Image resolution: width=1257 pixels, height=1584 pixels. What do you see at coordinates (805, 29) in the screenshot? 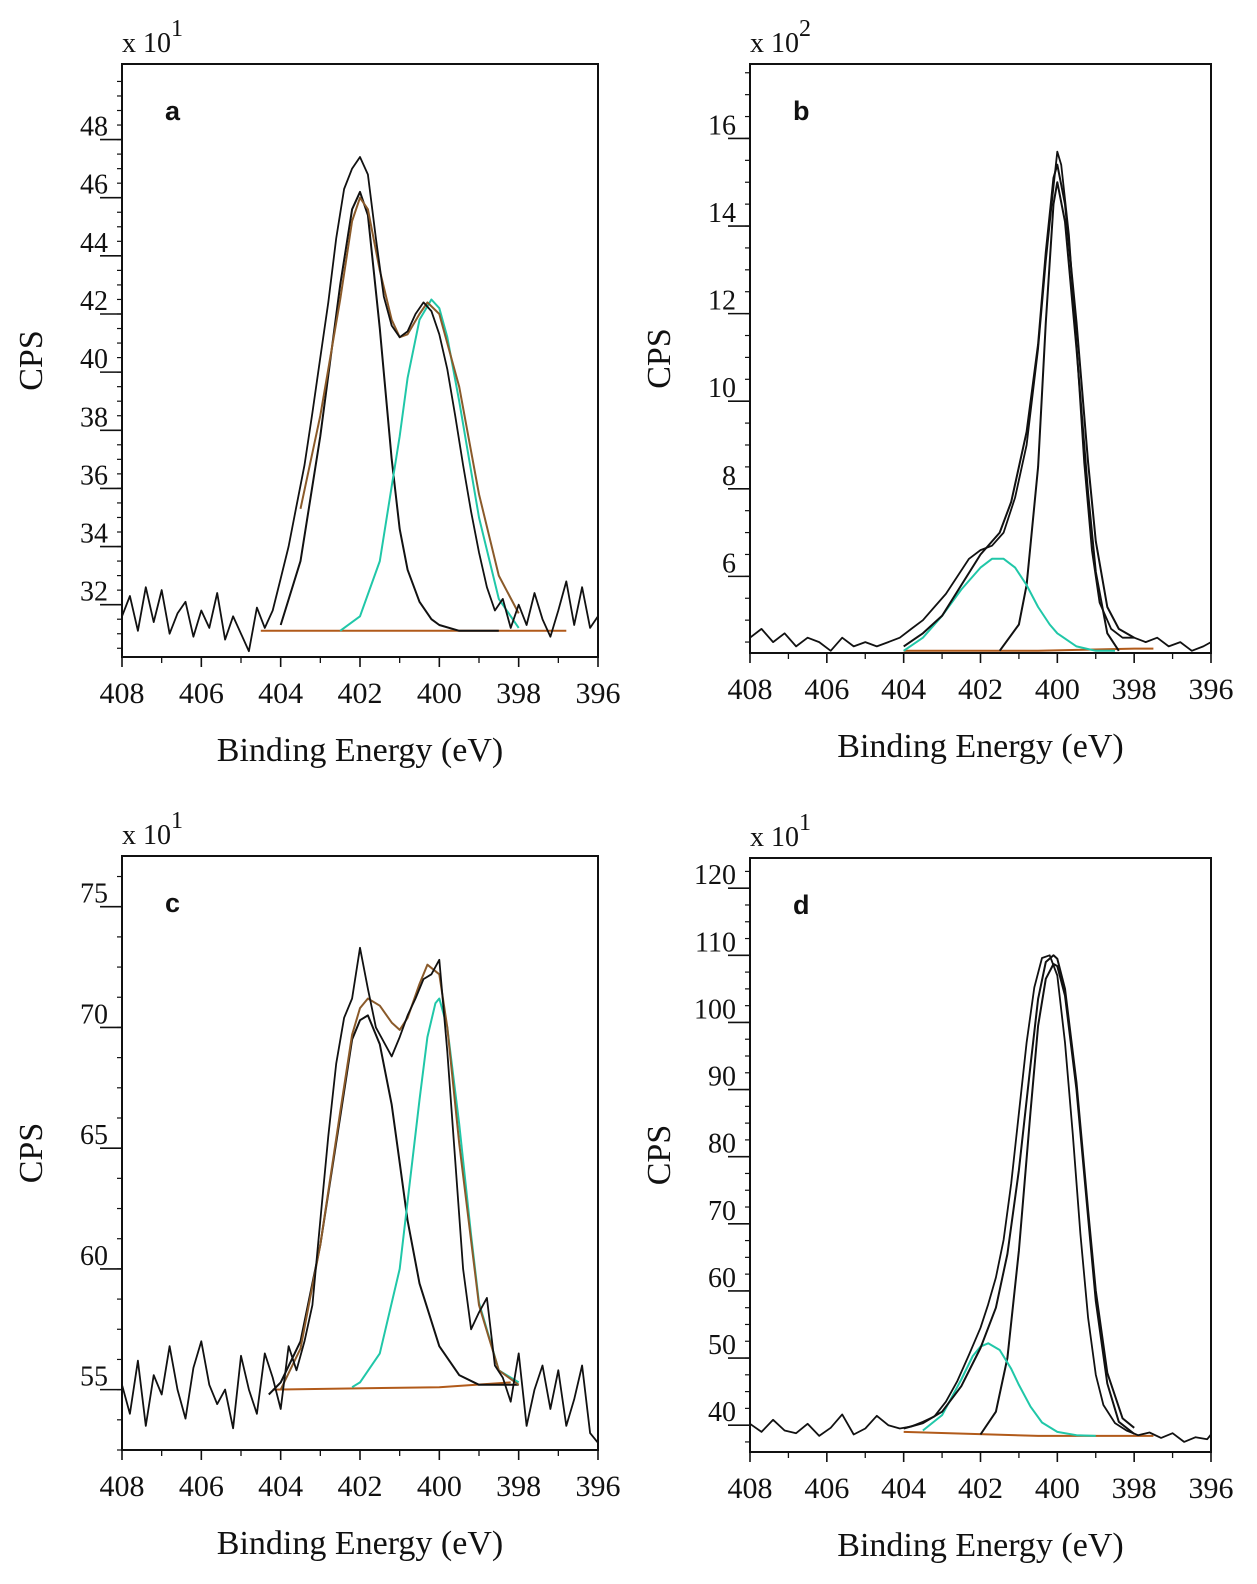
I see `y-multiplier-exponent: 2` at bounding box center [805, 29].